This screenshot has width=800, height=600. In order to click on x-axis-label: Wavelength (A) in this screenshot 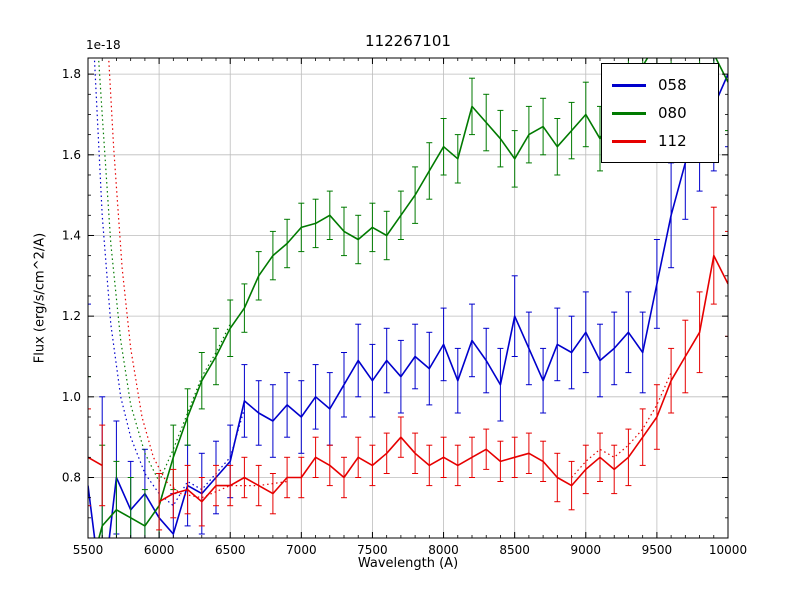, I will do `click(408, 563)`.